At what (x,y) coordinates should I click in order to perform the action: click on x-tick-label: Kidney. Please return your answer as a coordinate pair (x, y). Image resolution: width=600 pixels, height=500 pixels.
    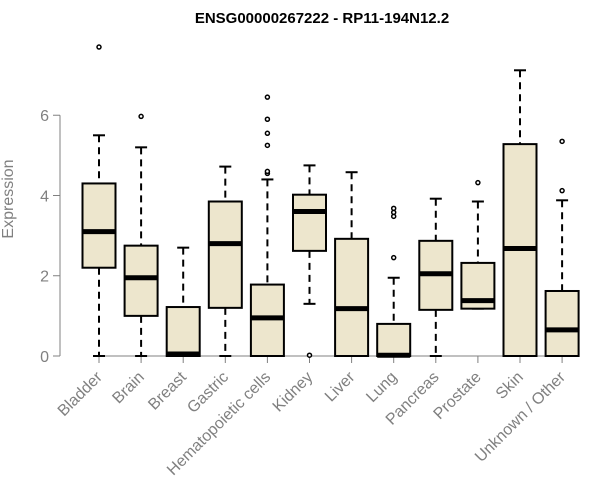
    Looking at the image, I should click on (293, 392).